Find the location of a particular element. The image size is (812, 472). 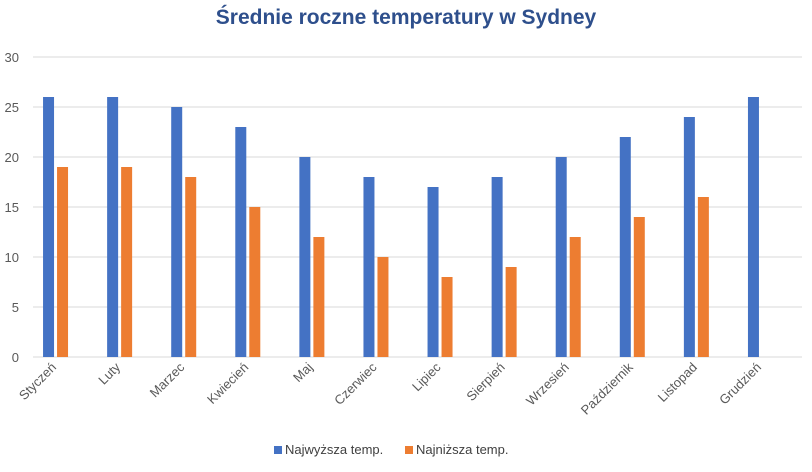

x-tick-label: Listopad is located at coordinates (677, 382).